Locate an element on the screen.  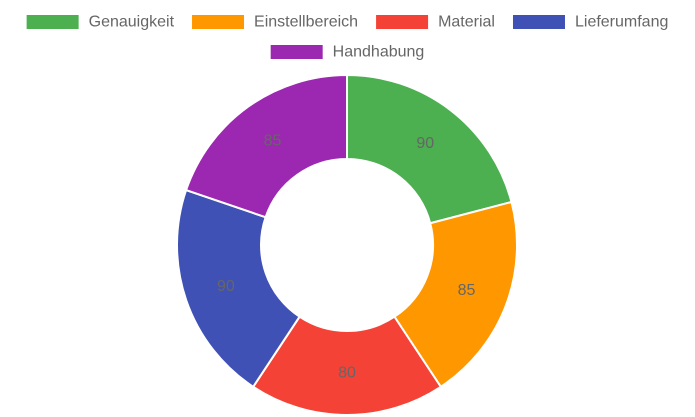
data-label-einstellbereich: 85 is located at coordinates (467, 290).